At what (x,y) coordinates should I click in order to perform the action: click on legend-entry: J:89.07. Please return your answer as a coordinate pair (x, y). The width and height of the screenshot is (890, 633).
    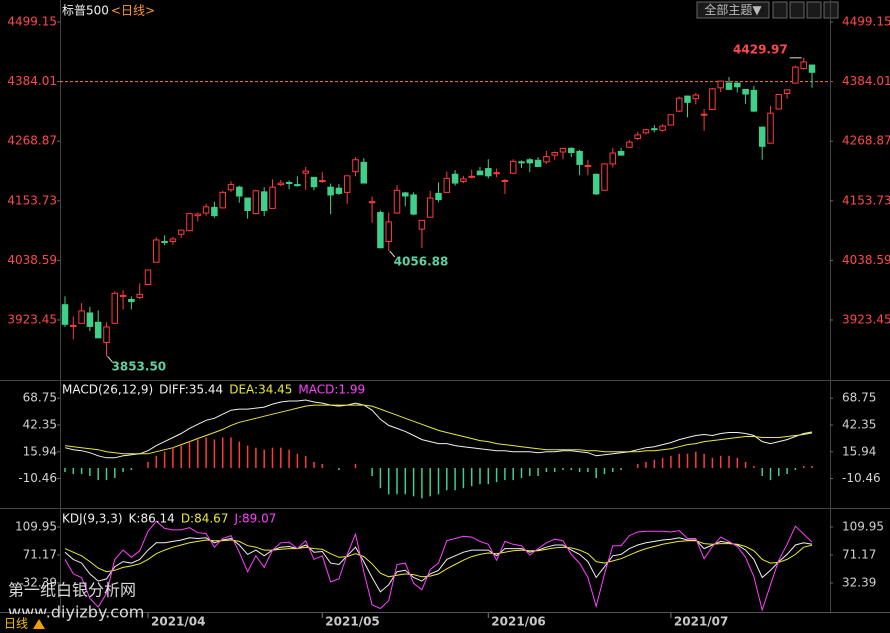
    Looking at the image, I should click on (254, 519).